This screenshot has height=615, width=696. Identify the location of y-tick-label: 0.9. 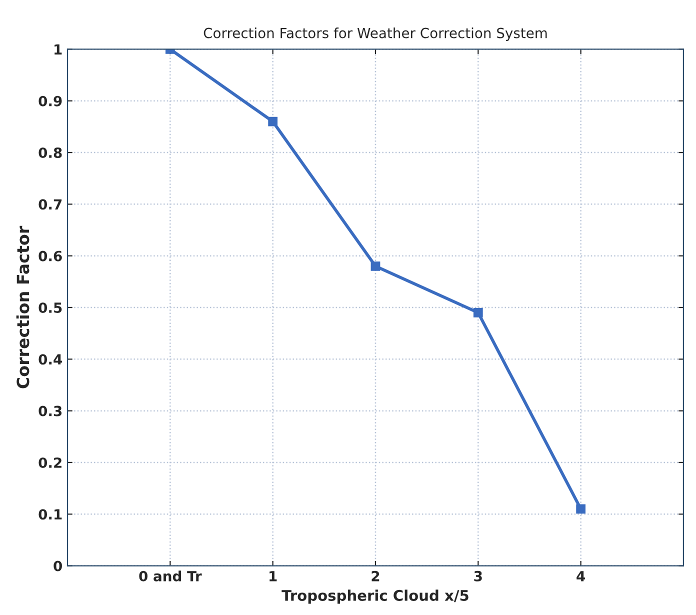
(50, 101).